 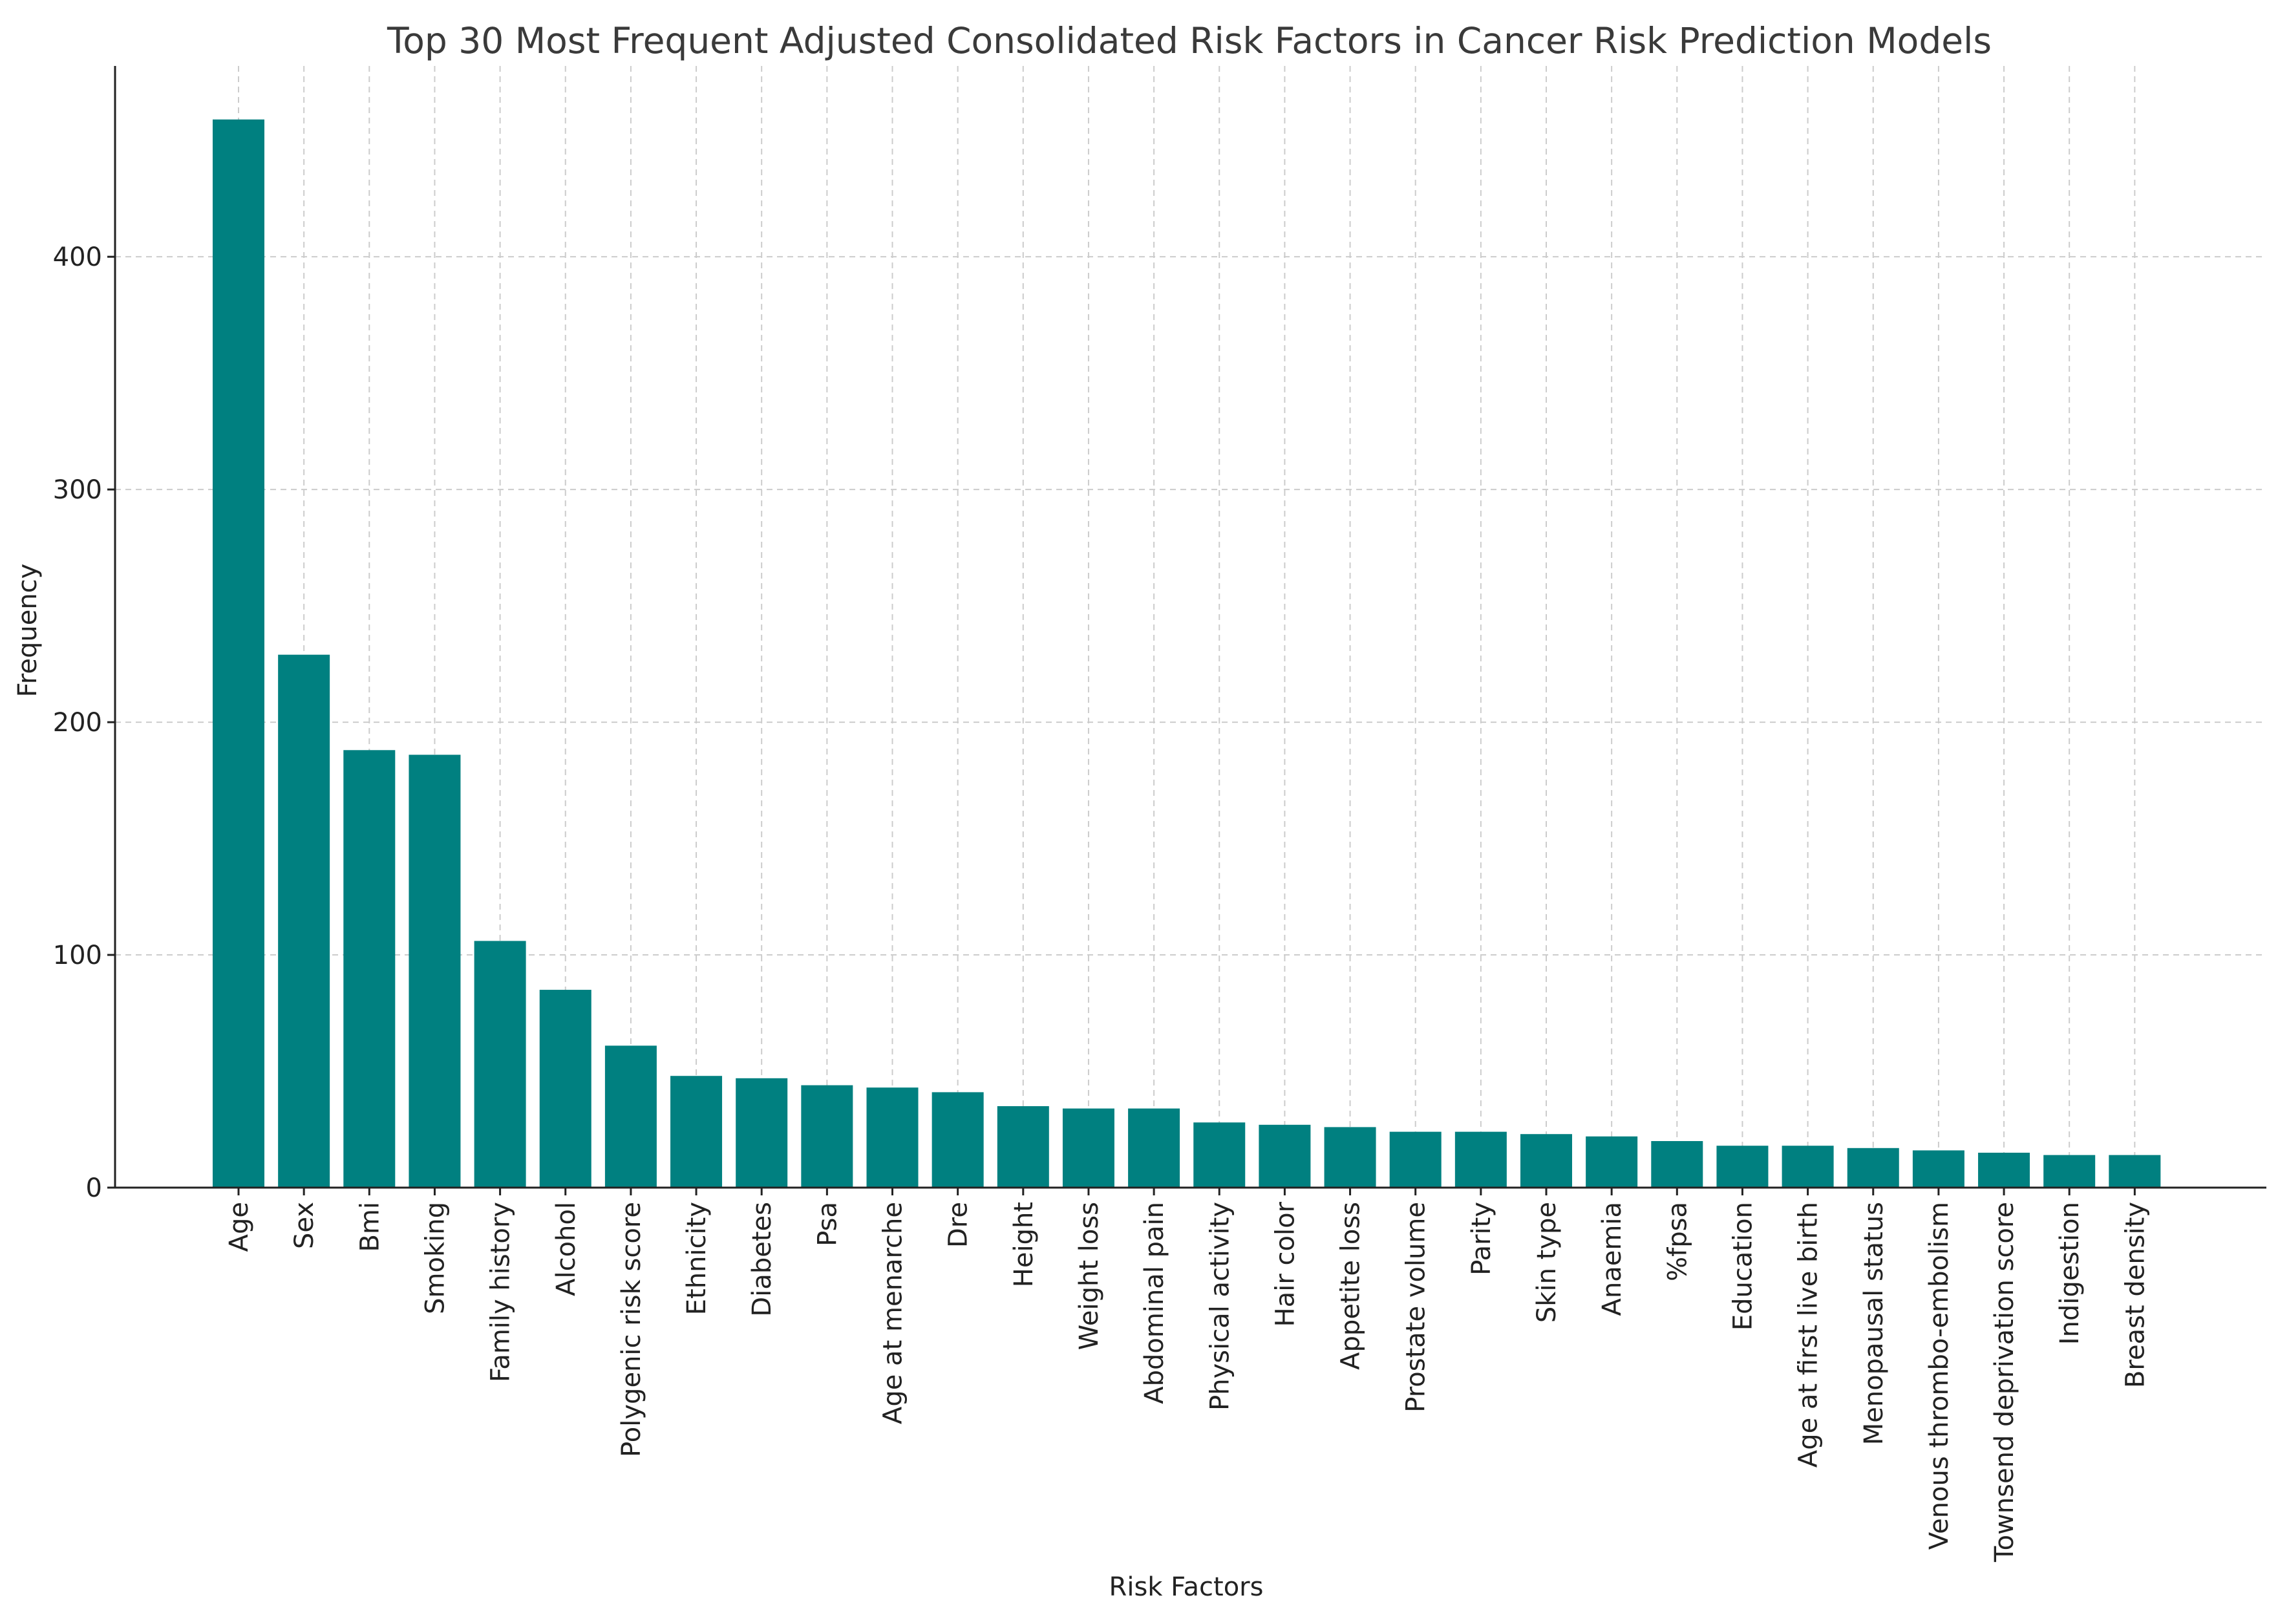 What do you see at coordinates (893, 1313) in the screenshot?
I see `x-tick-label: Age at menarche` at bounding box center [893, 1313].